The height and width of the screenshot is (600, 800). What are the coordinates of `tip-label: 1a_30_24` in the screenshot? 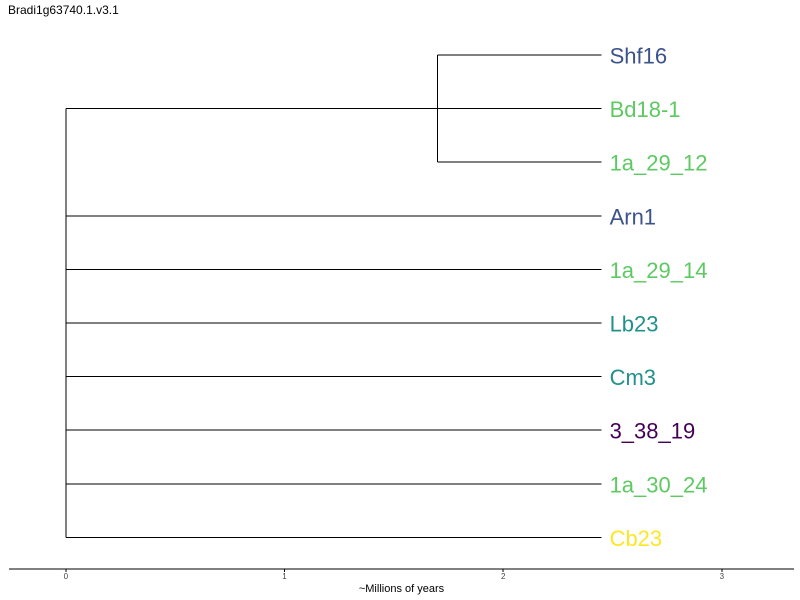 It's located at (659, 484).